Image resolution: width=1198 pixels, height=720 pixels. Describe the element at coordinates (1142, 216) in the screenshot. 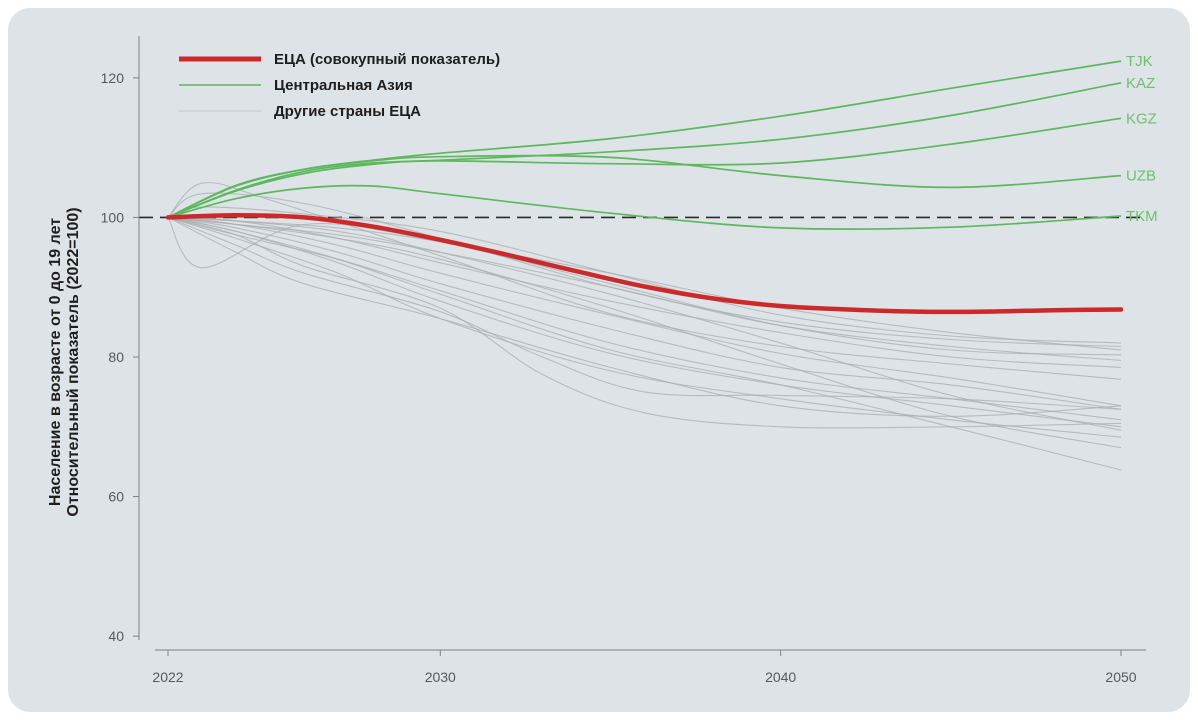

I see `end-label-tkm: TKM` at that location.